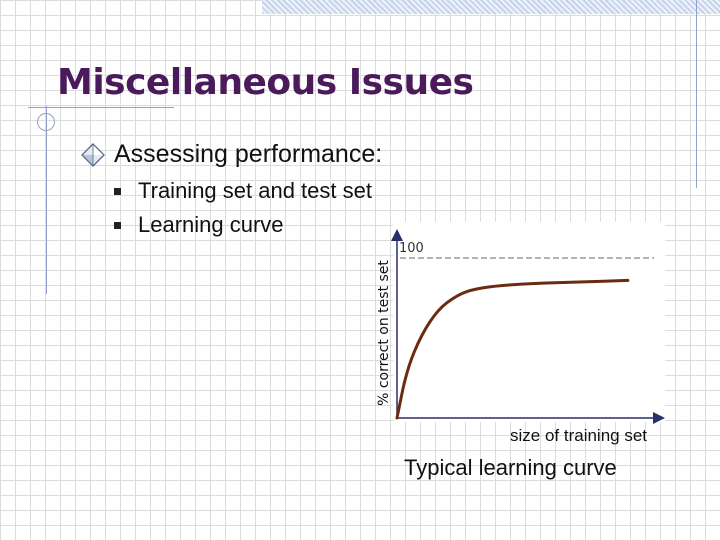 The height and width of the screenshot is (540, 720). I want to click on main-bullet-text: Assessing performance:, so click(248, 154).